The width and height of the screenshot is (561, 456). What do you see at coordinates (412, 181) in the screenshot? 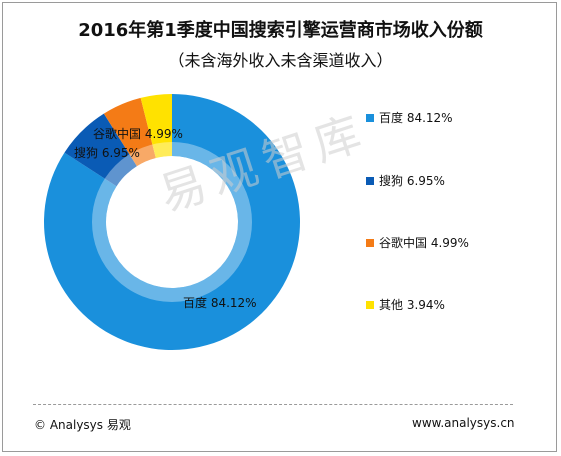
I see `legend-label-sogou: 搜狗 6.95%` at bounding box center [412, 181].